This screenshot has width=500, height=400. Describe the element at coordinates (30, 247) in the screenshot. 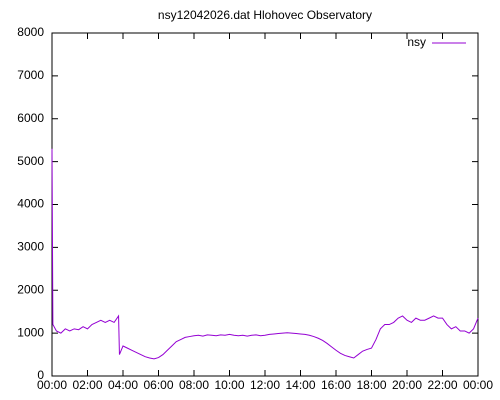

I see `y-tick-label: 3000` at that location.